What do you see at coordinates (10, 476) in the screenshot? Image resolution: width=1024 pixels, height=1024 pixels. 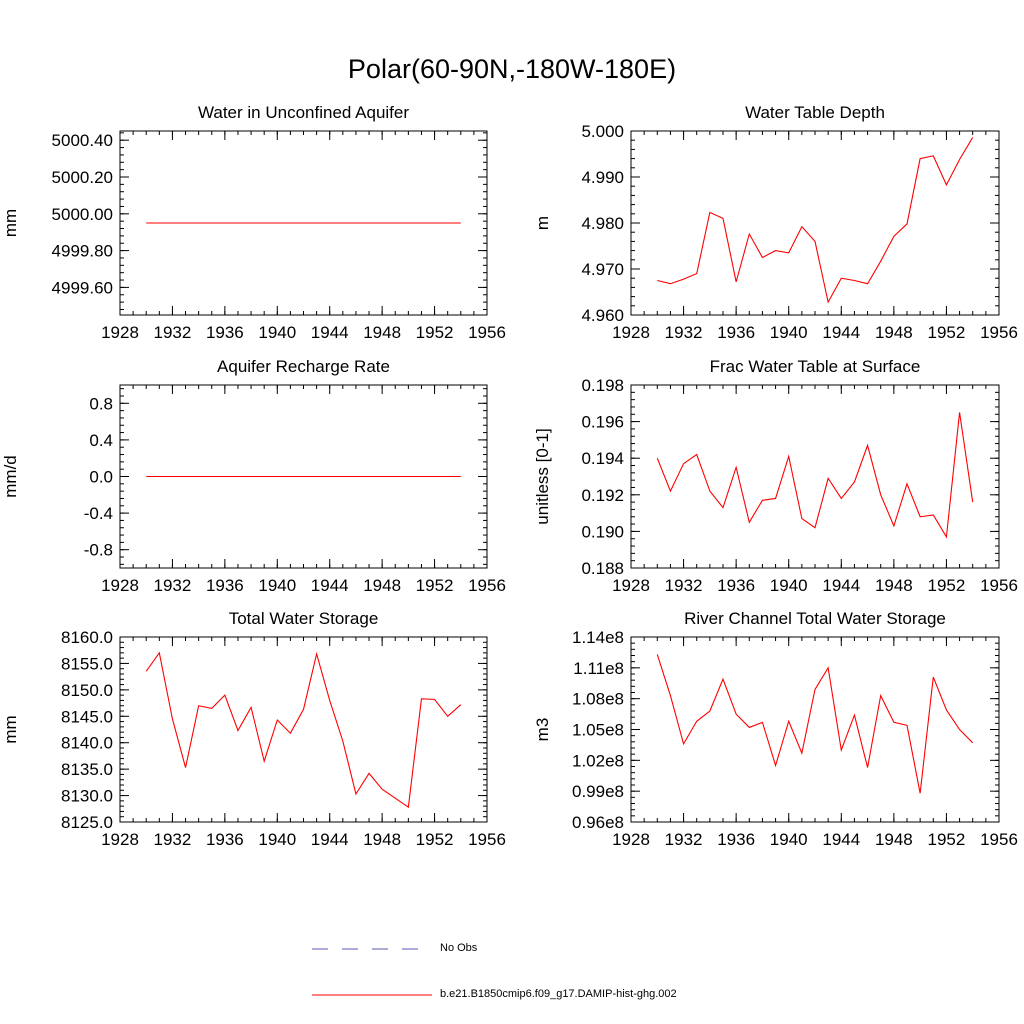 I see `y-axis-label: mm/d` at bounding box center [10, 476].